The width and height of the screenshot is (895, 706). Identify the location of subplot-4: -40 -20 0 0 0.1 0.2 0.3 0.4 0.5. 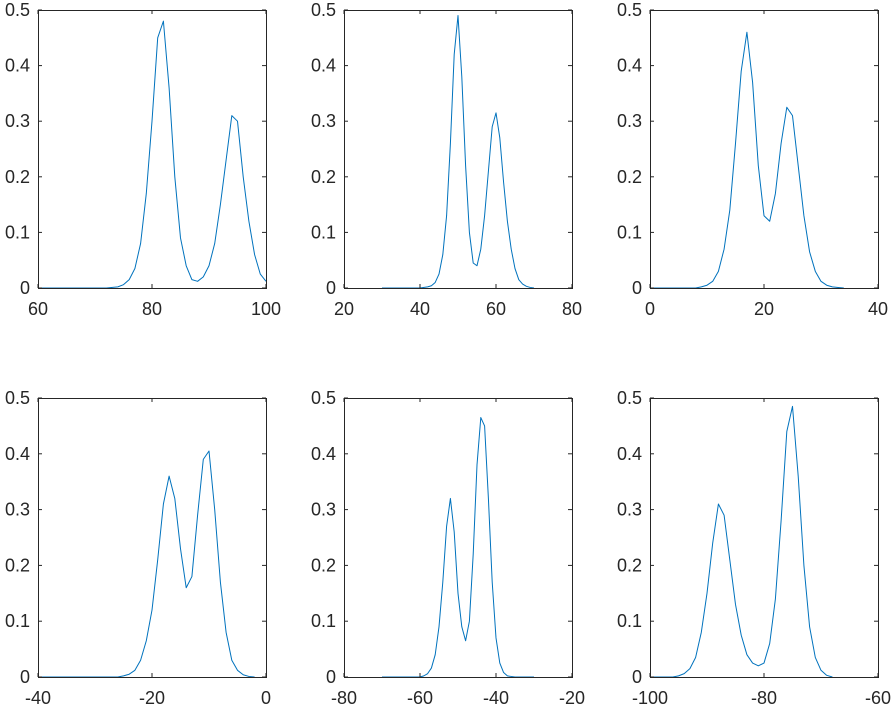
(138, 547).